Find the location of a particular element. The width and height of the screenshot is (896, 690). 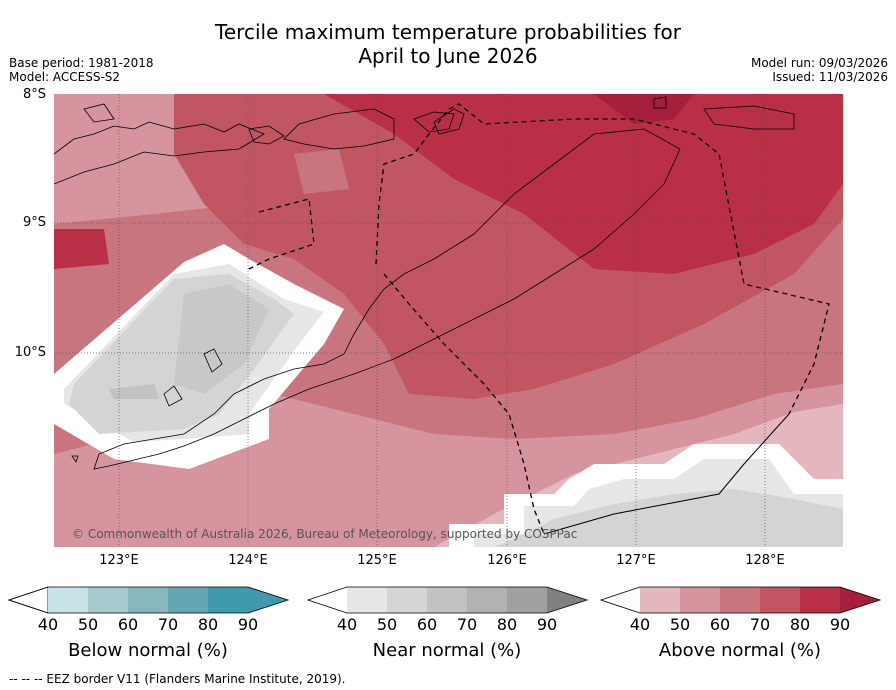

cb3-tick-60: 60 is located at coordinates (720, 624).